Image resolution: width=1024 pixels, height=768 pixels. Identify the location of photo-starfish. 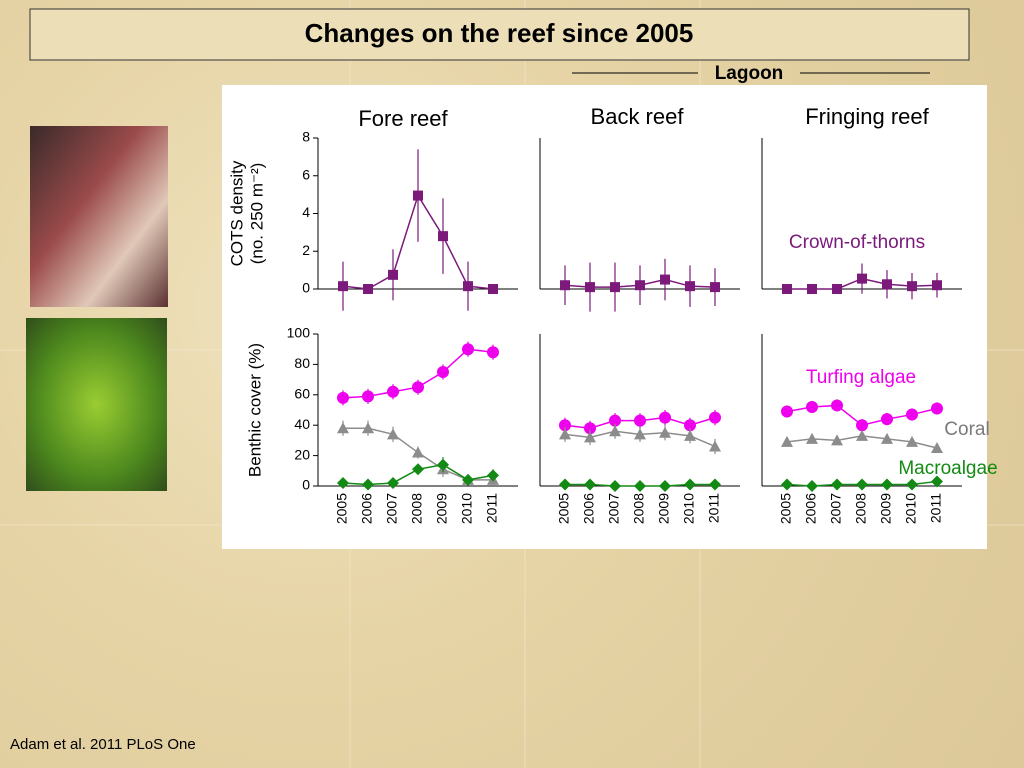
(99, 216).